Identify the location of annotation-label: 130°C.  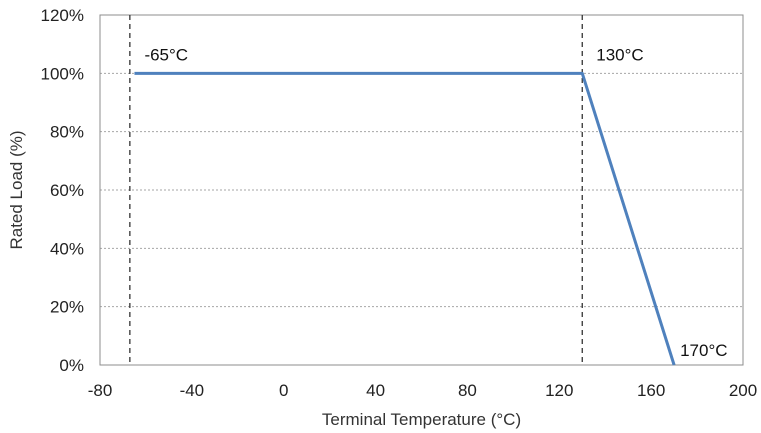
(619, 54).